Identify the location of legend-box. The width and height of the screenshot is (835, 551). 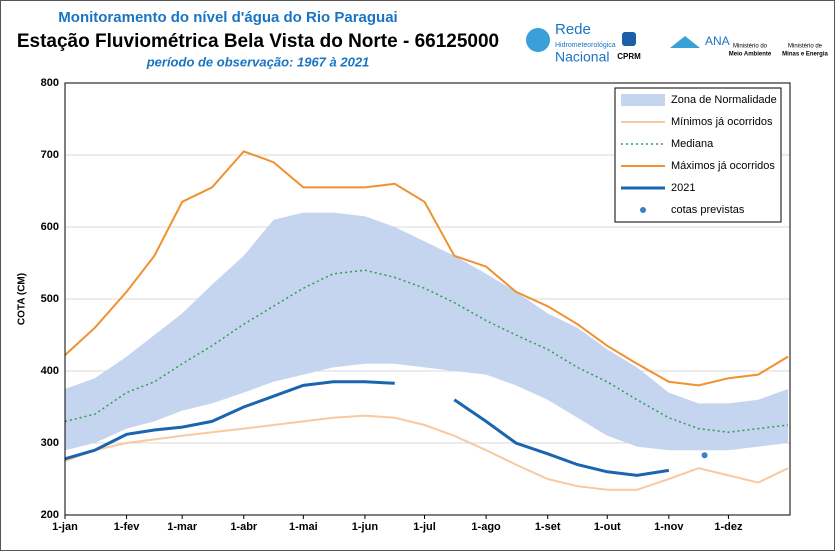
(698, 155).